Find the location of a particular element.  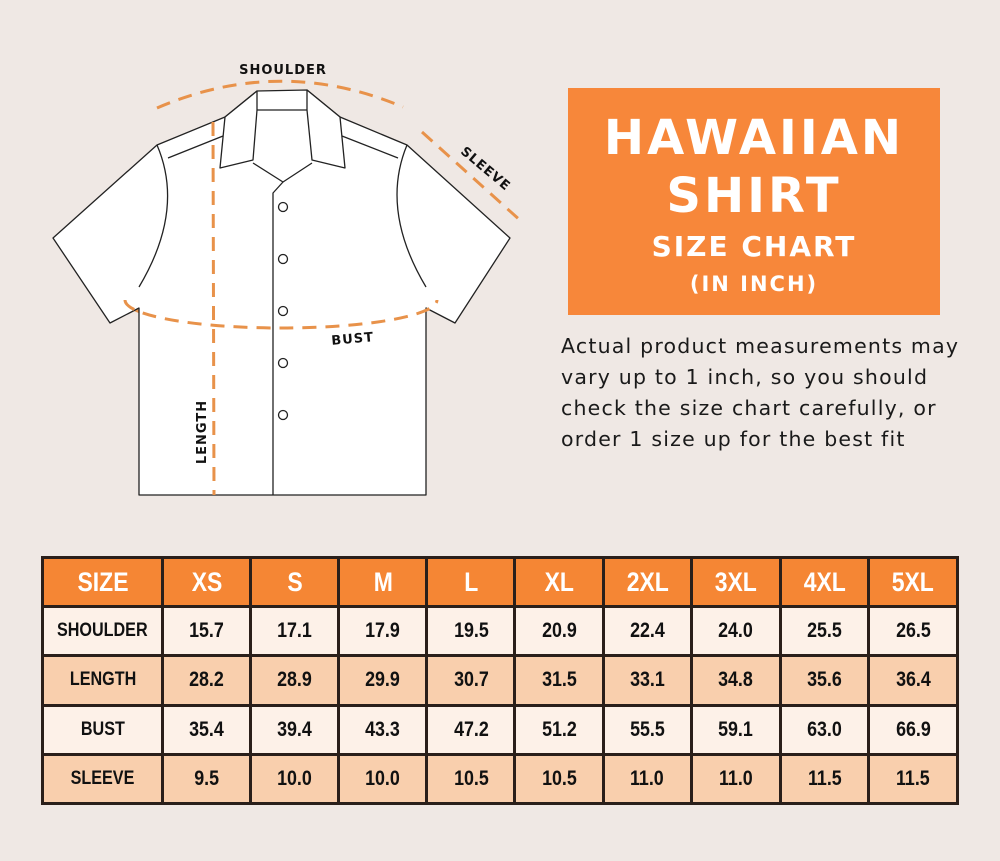

cell-value: 26.5 is located at coordinates (913, 631).